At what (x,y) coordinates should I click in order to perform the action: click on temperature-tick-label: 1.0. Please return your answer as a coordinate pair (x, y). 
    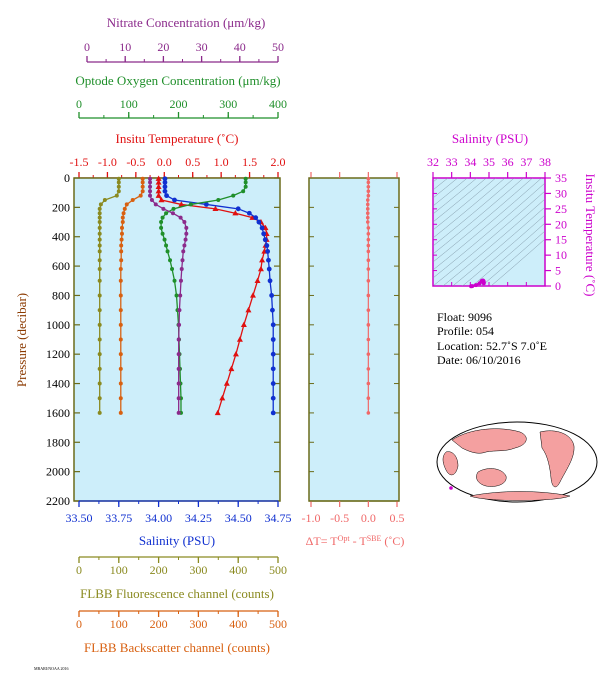
    Looking at the image, I should click on (221, 162).